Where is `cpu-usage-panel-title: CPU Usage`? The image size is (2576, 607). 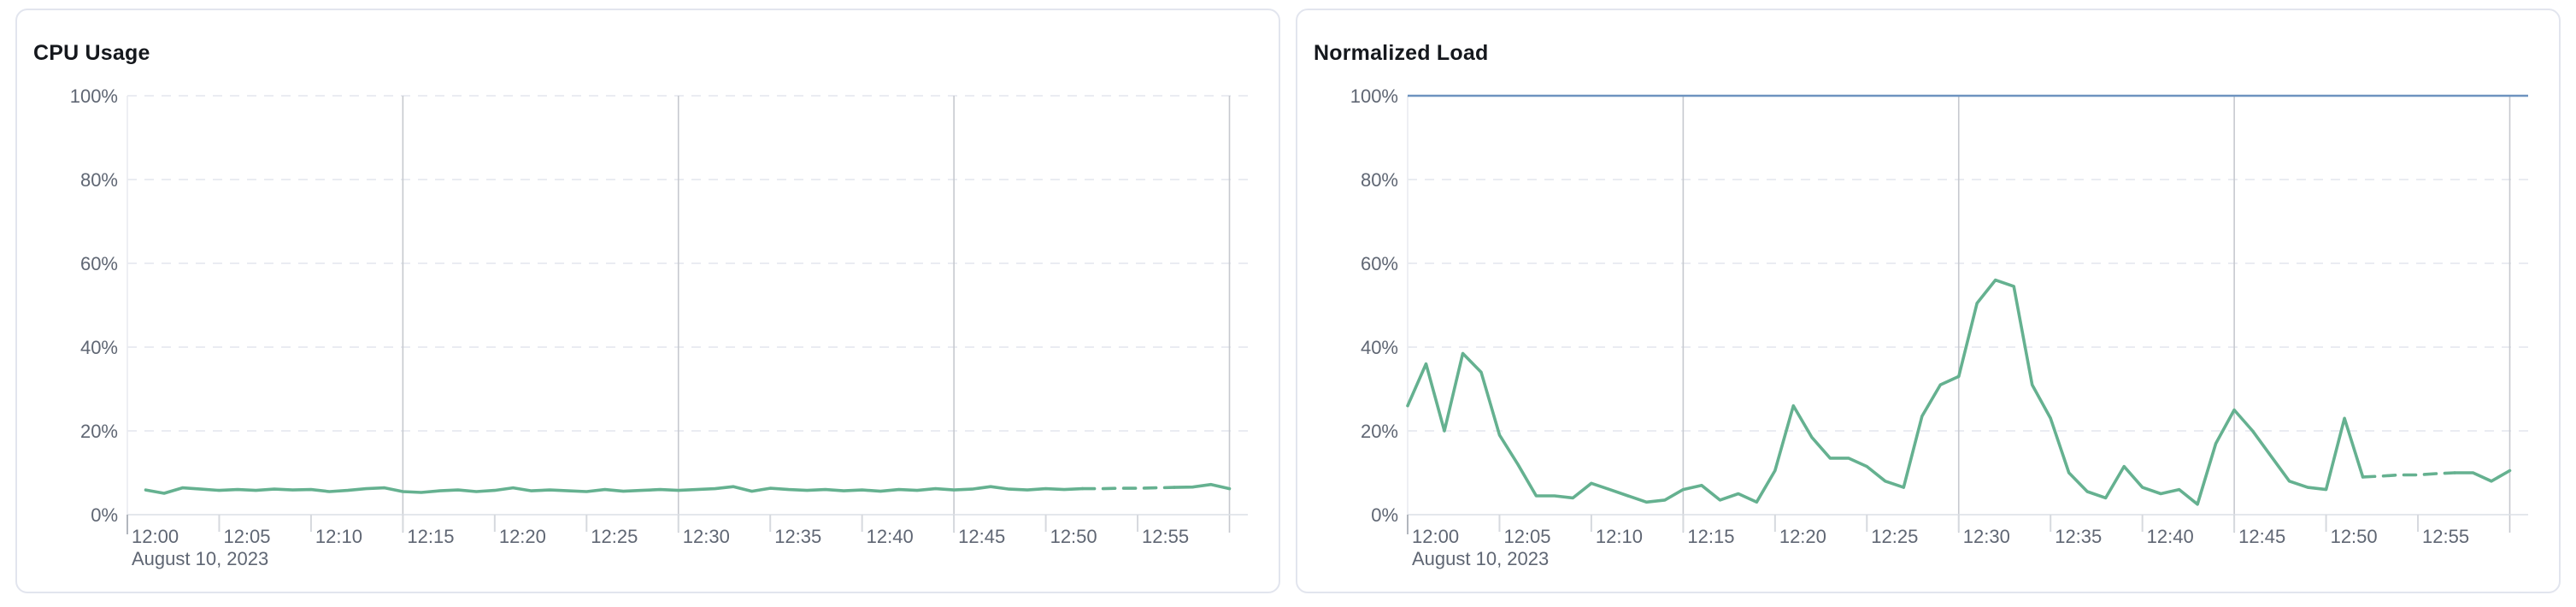
cpu-usage-panel-title: CPU Usage is located at coordinates (91, 53).